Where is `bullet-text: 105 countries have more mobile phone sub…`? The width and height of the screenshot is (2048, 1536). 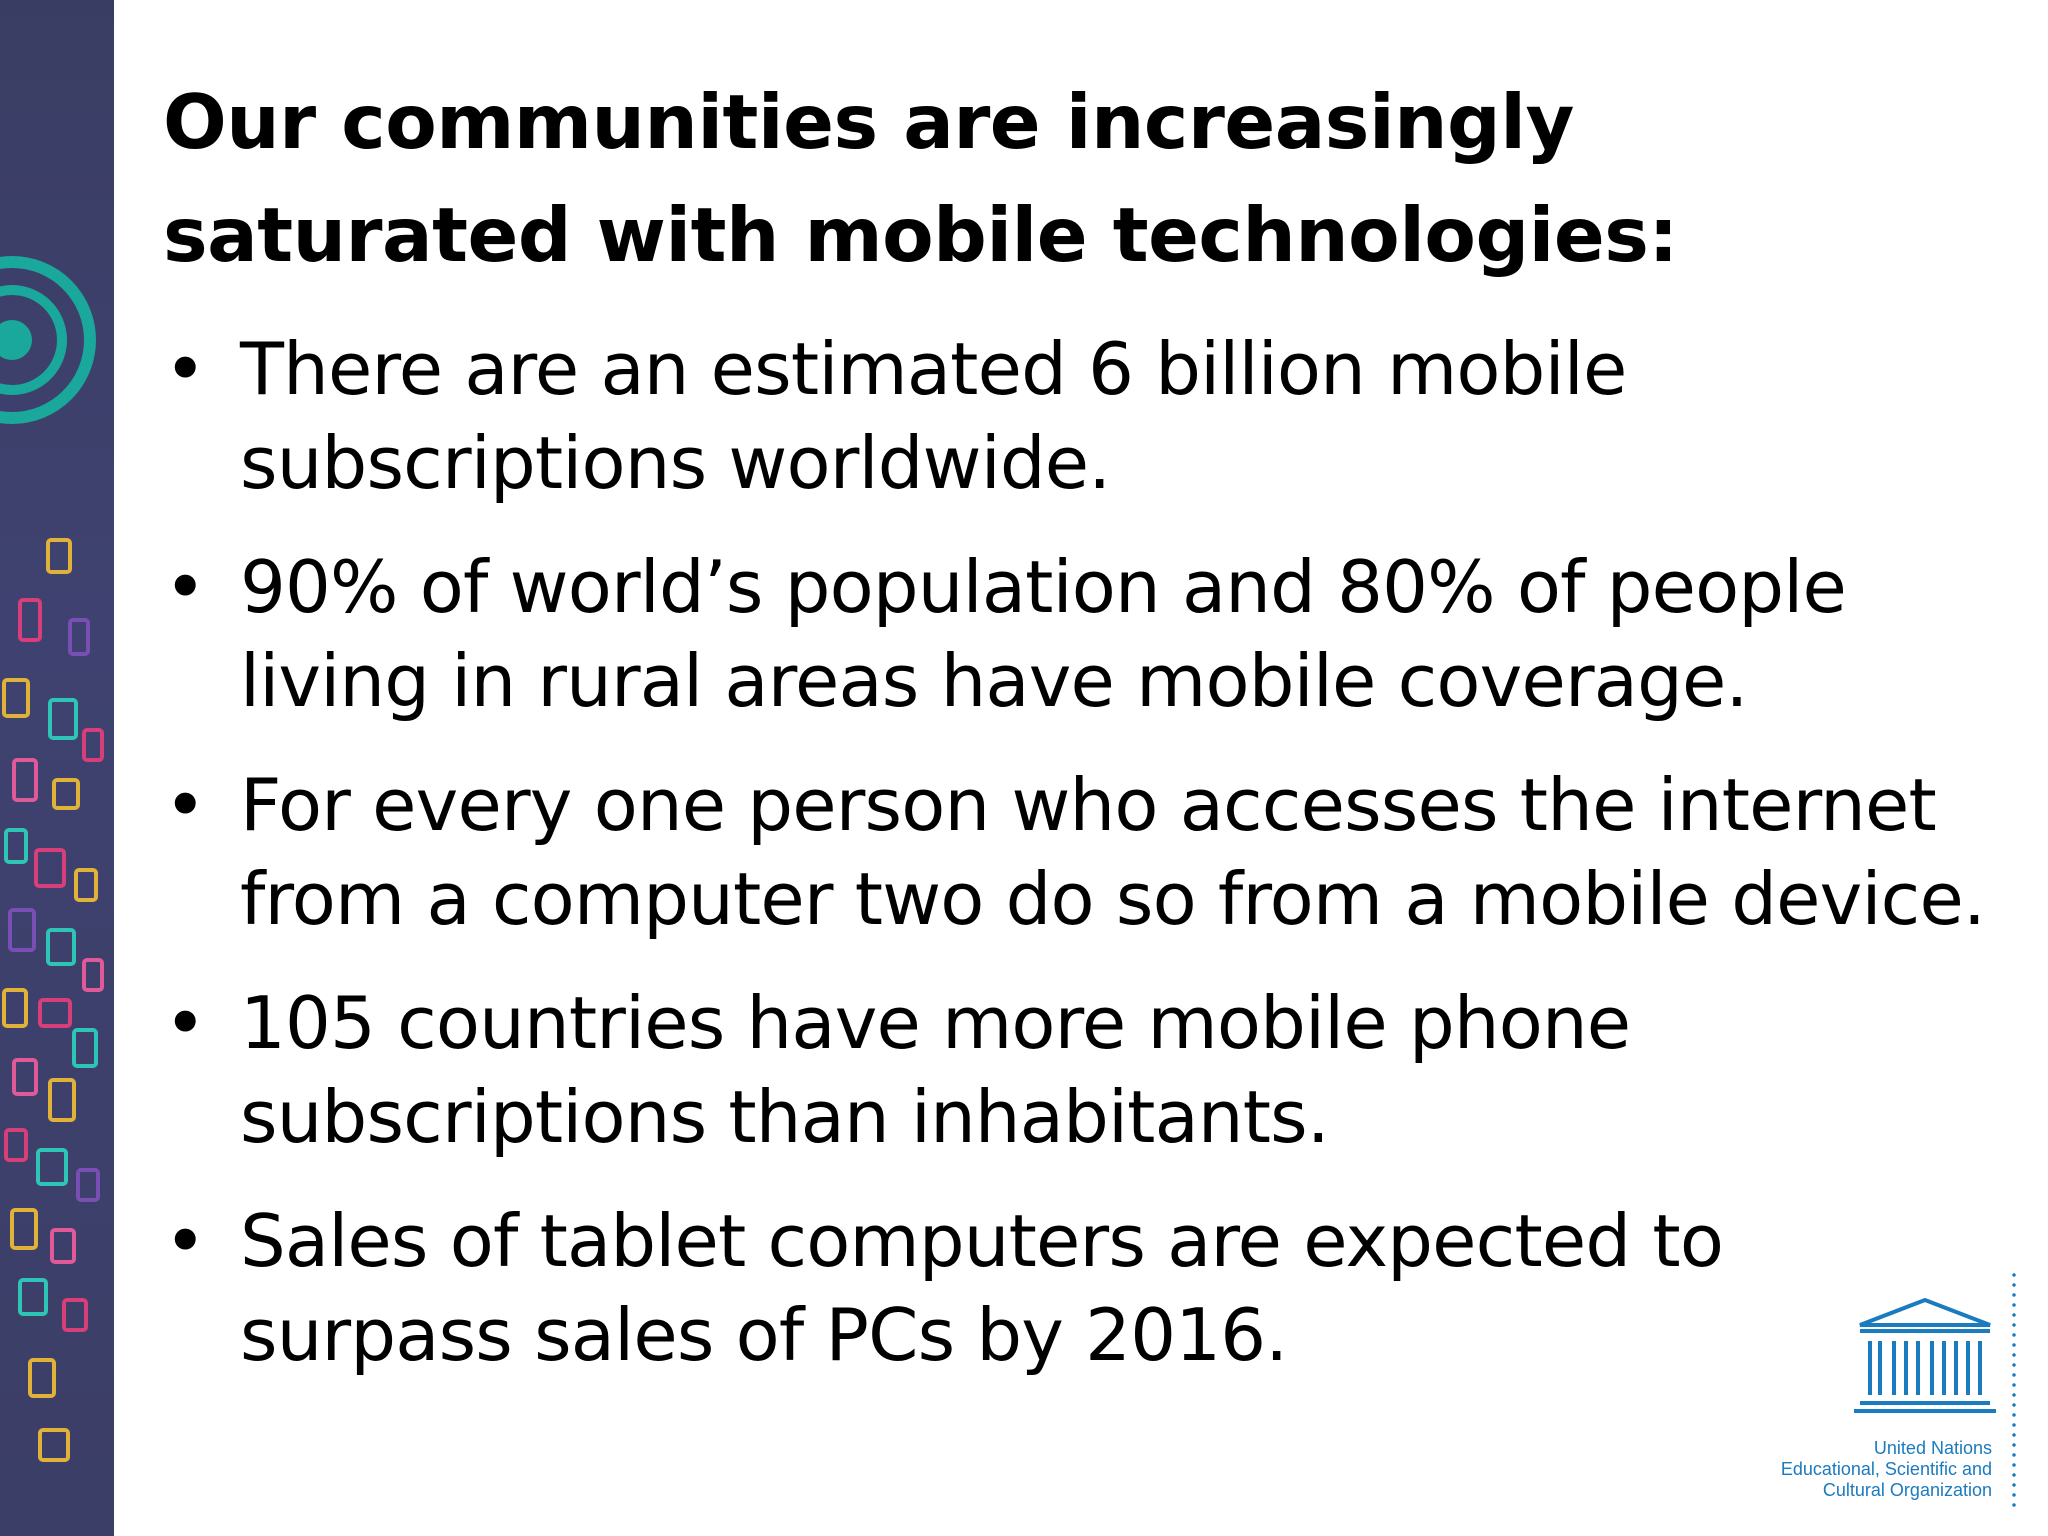 bullet-text: 105 countries have more mobile phone sub… is located at coordinates (935, 1070).